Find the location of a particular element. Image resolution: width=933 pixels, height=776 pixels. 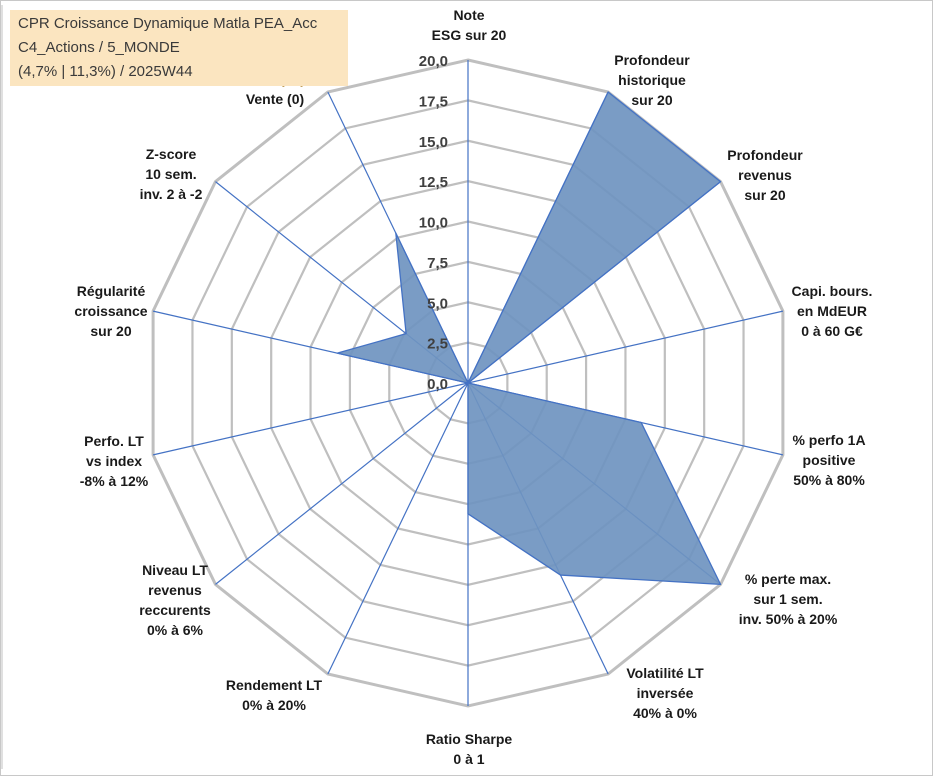

axis-label-line: inv. 2 à -2 is located at coordinates (171, 194).